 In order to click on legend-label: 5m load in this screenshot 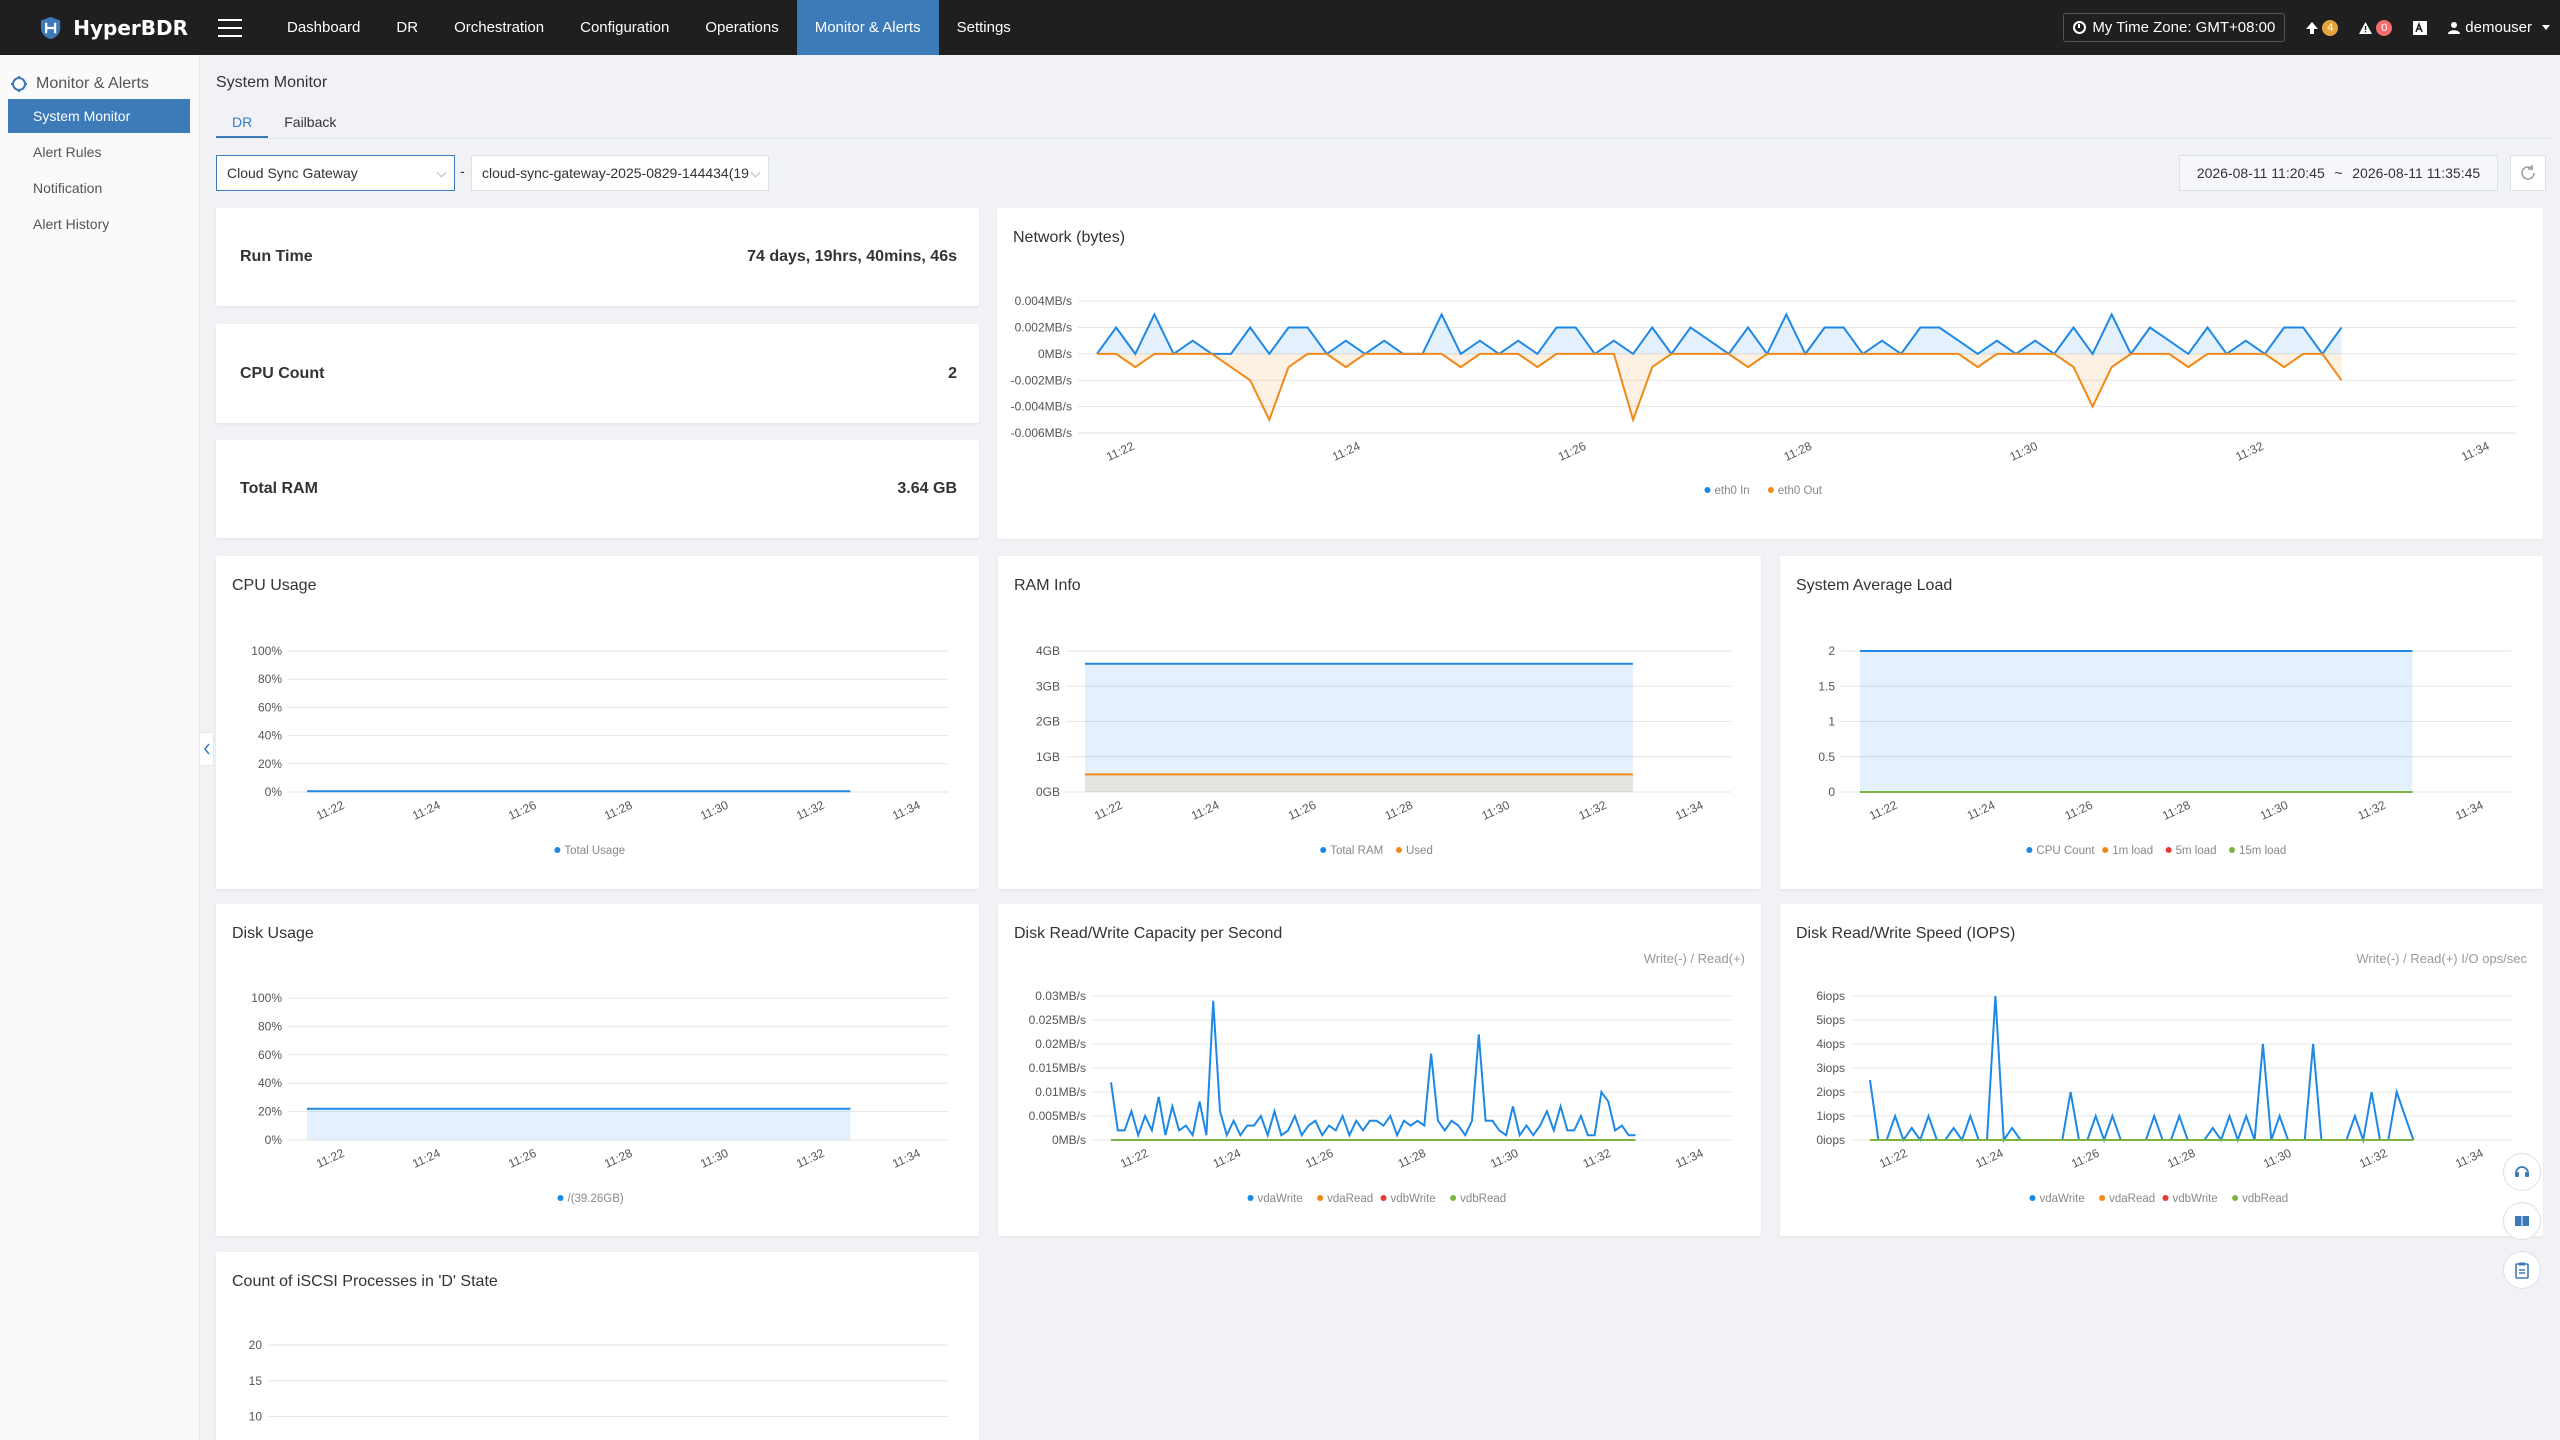, I will do `click(2196, 851)`.